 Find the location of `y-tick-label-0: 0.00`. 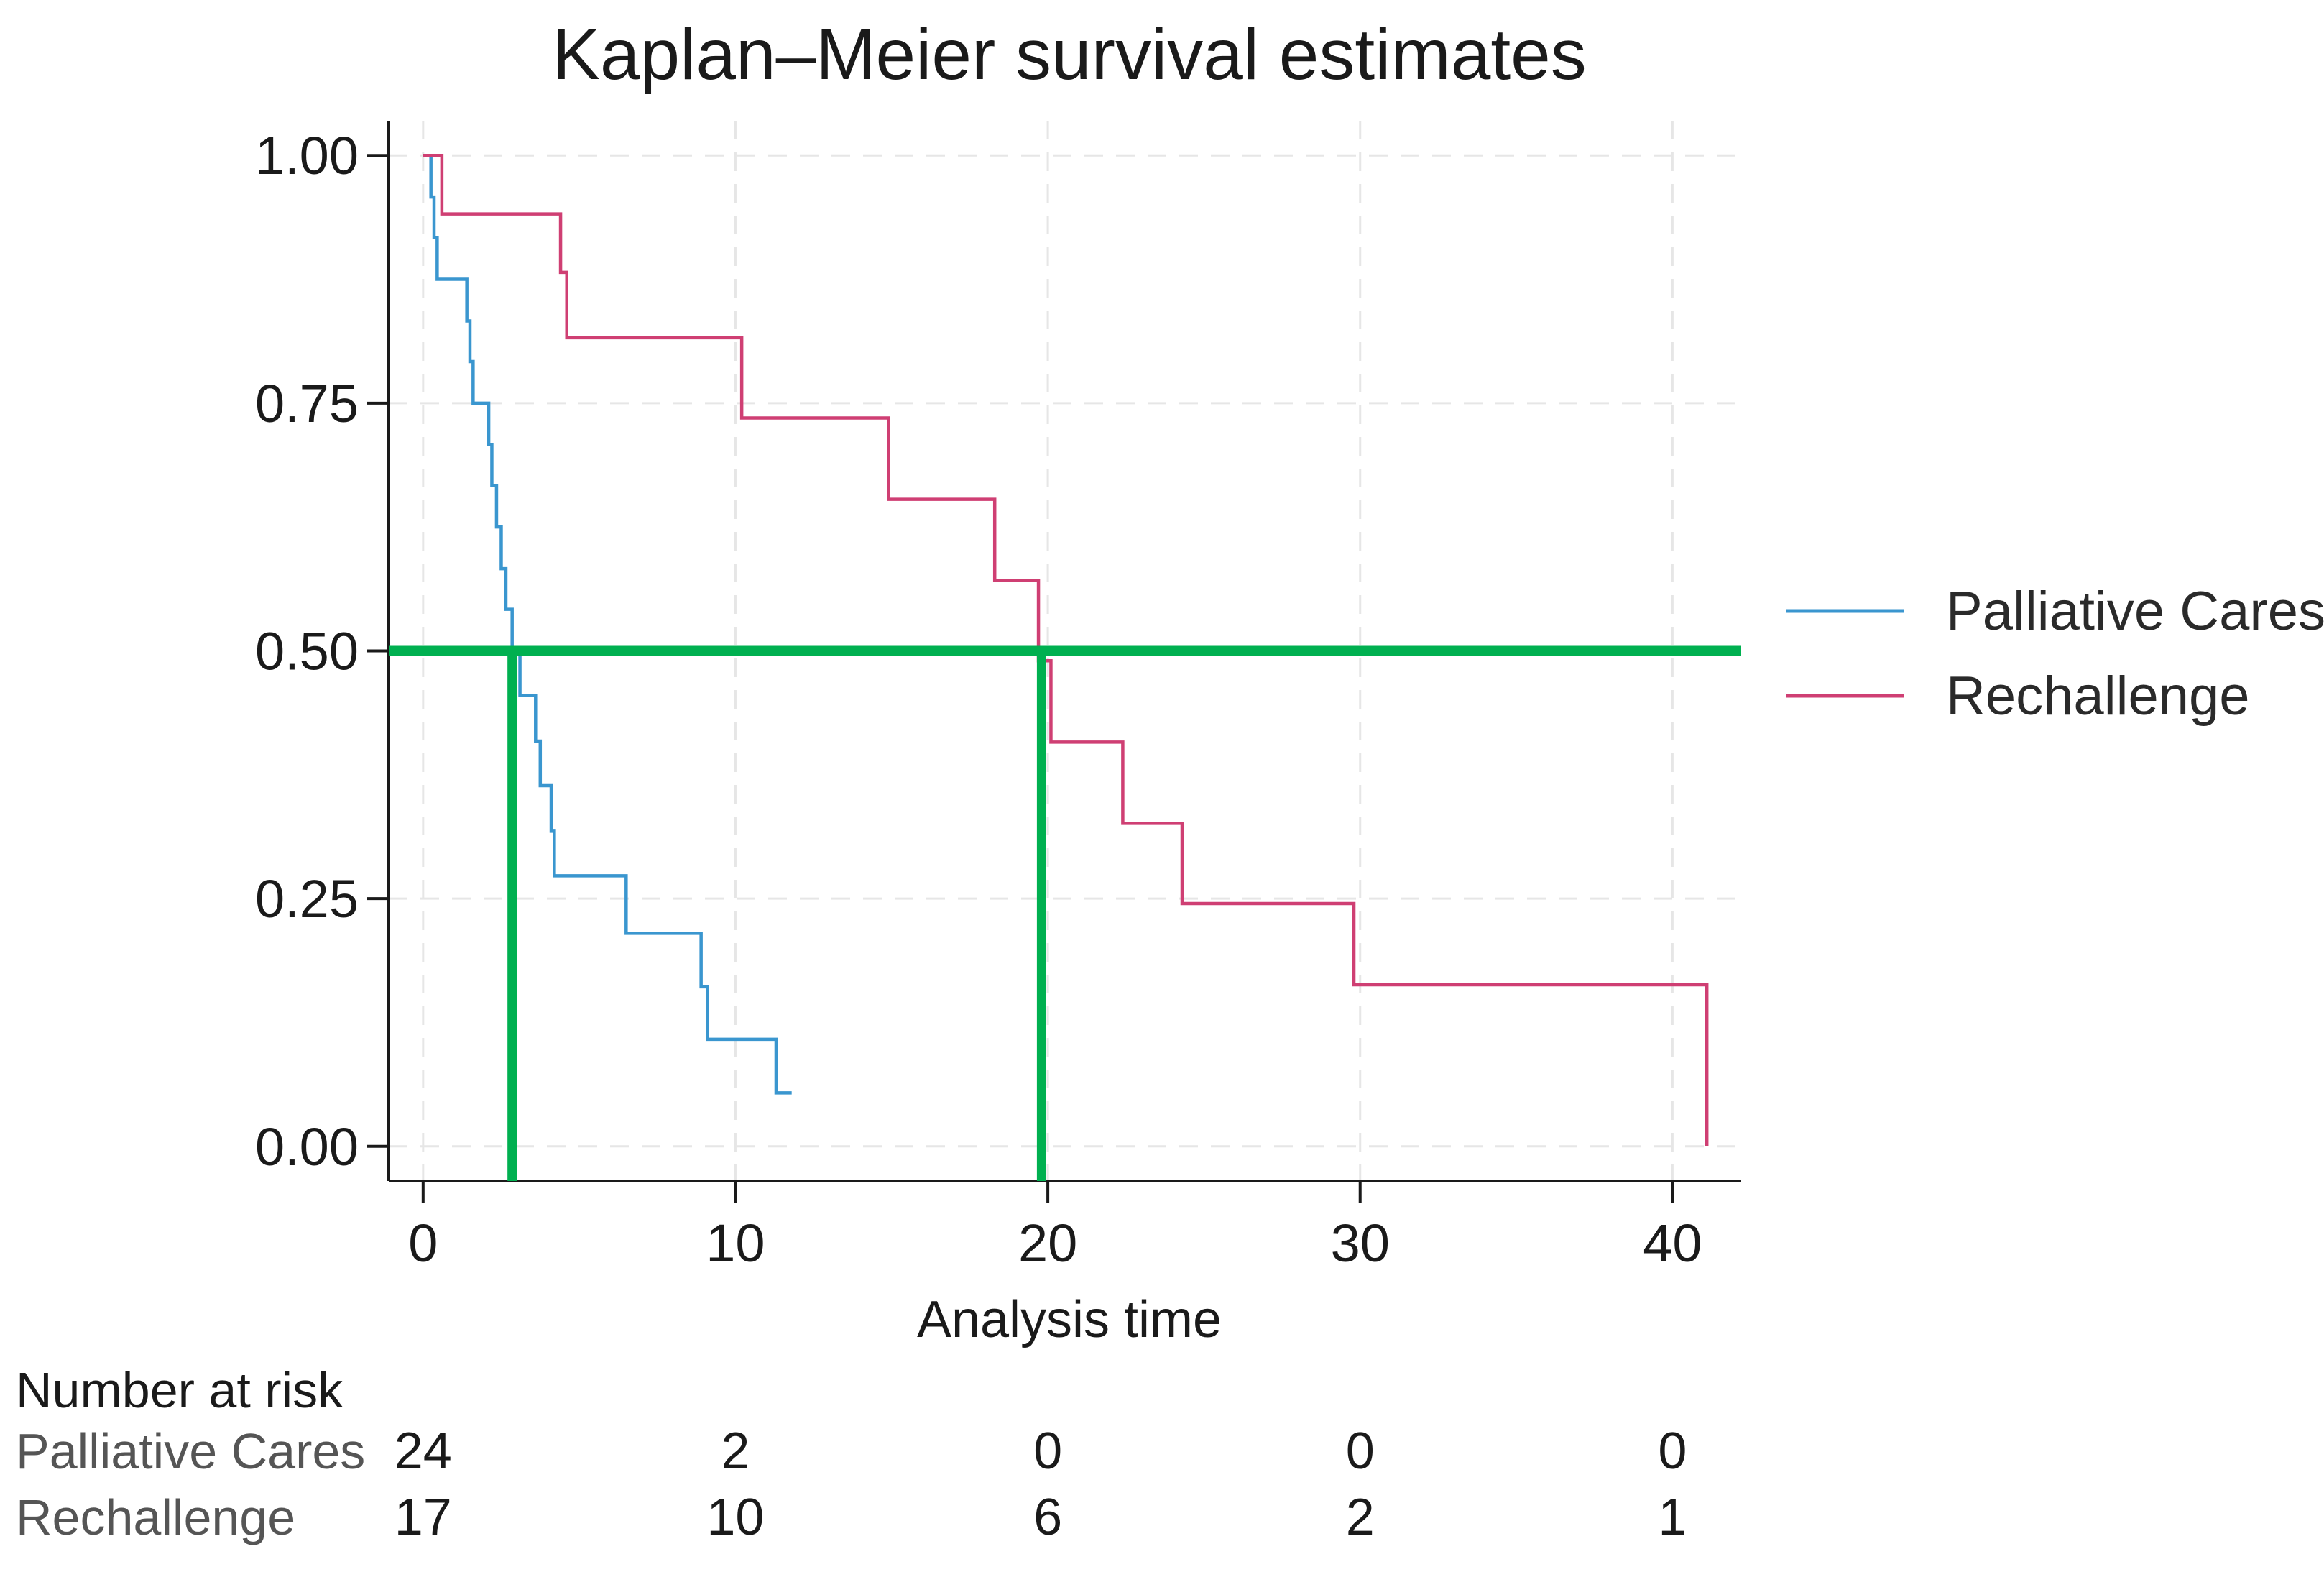

y-tick-label-0: 0.00 is located at coordinates (307, 1147).